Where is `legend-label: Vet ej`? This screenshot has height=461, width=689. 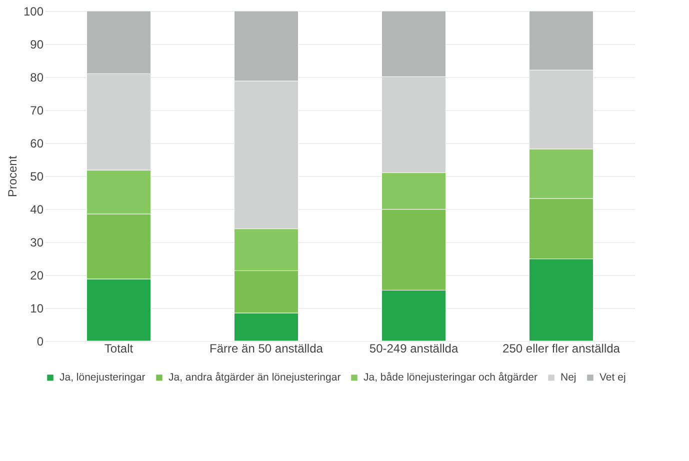 legend-label: Vet ej is located at coordinates (613, 378).